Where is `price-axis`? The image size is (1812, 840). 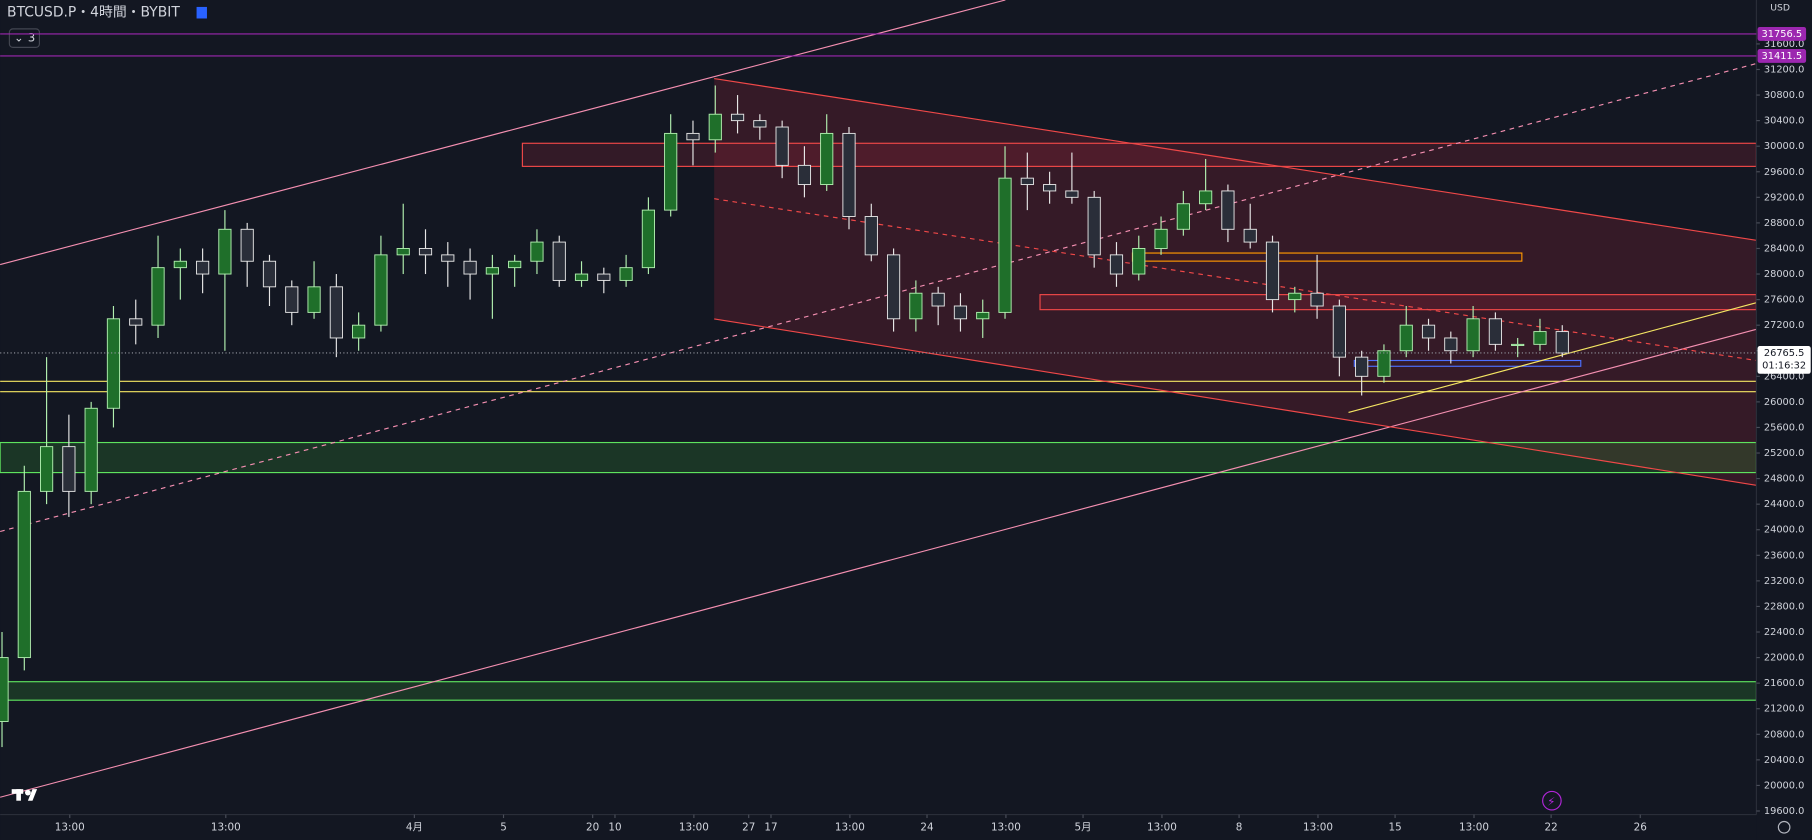
price-axis is located at coordinates (1784, 420).